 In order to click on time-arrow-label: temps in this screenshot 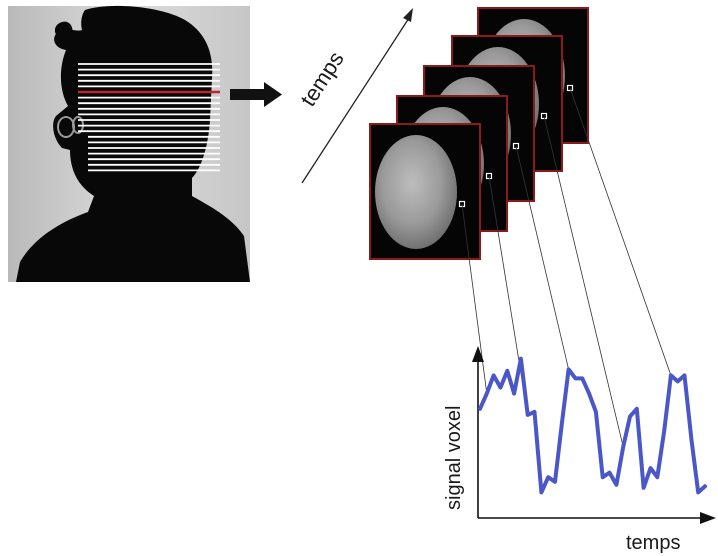, I will do `click(322, 79)`.